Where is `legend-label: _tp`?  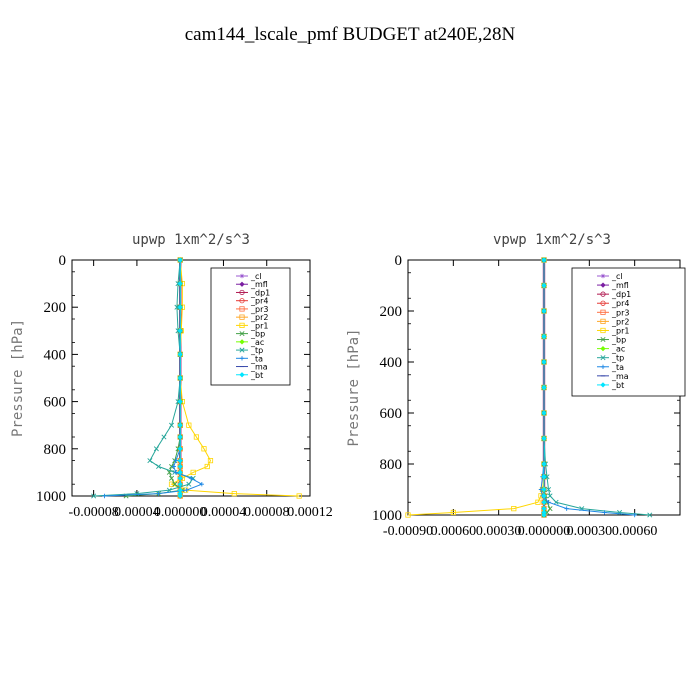
legend-label: _tp is located at coordinates (617, 358).